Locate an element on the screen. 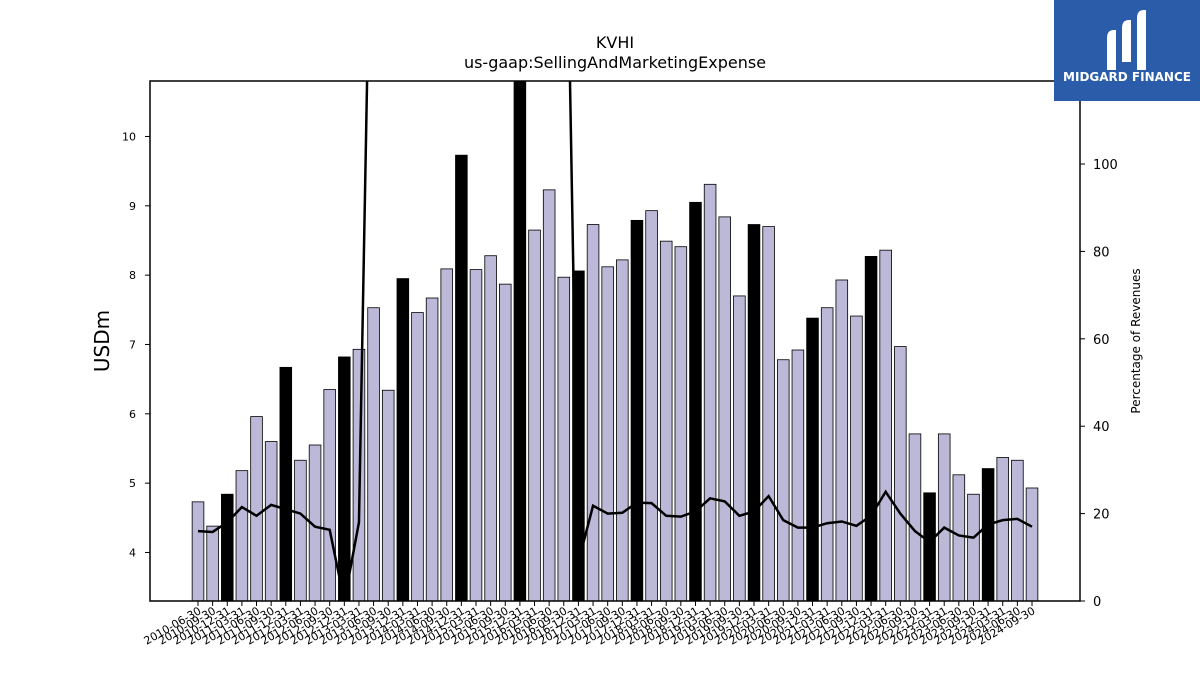 This screenshot has width=1200, height=675. y2-tick-label: 0 is located at coordinates (1097, 602).